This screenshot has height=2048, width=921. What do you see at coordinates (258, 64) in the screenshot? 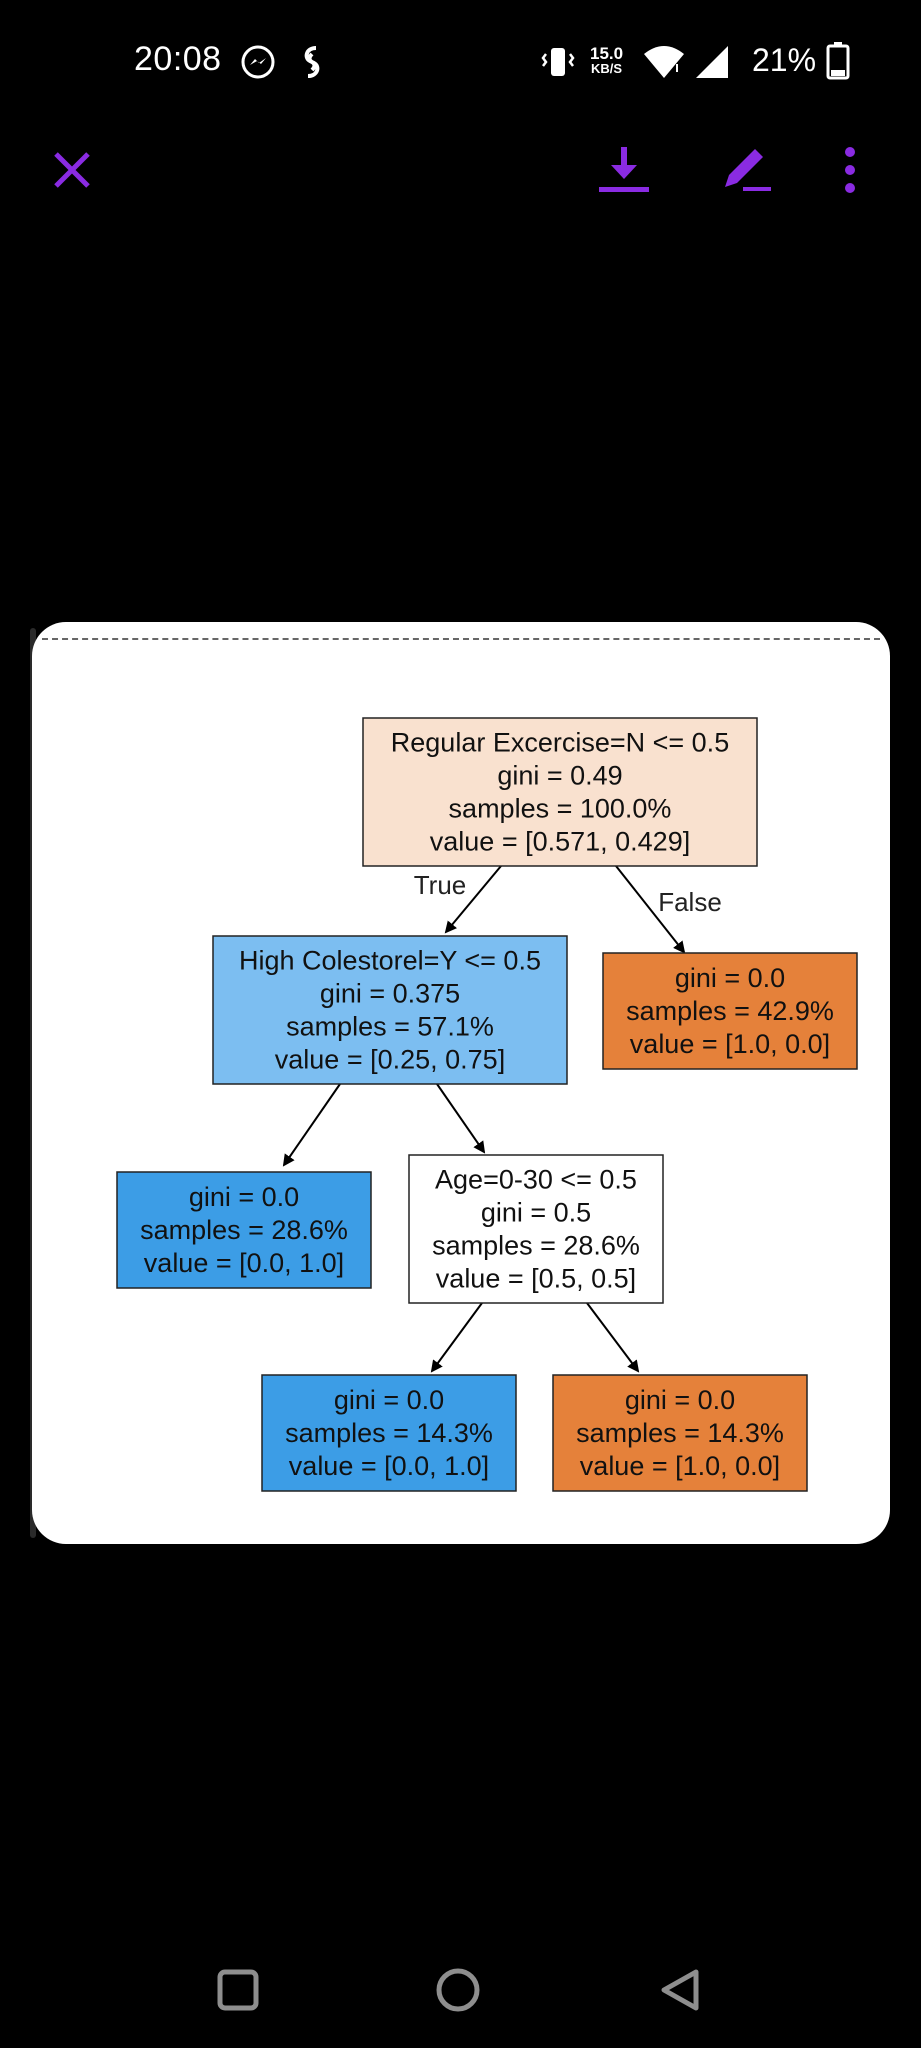
I see `messenger-icon` at bounding box center [258, 64].